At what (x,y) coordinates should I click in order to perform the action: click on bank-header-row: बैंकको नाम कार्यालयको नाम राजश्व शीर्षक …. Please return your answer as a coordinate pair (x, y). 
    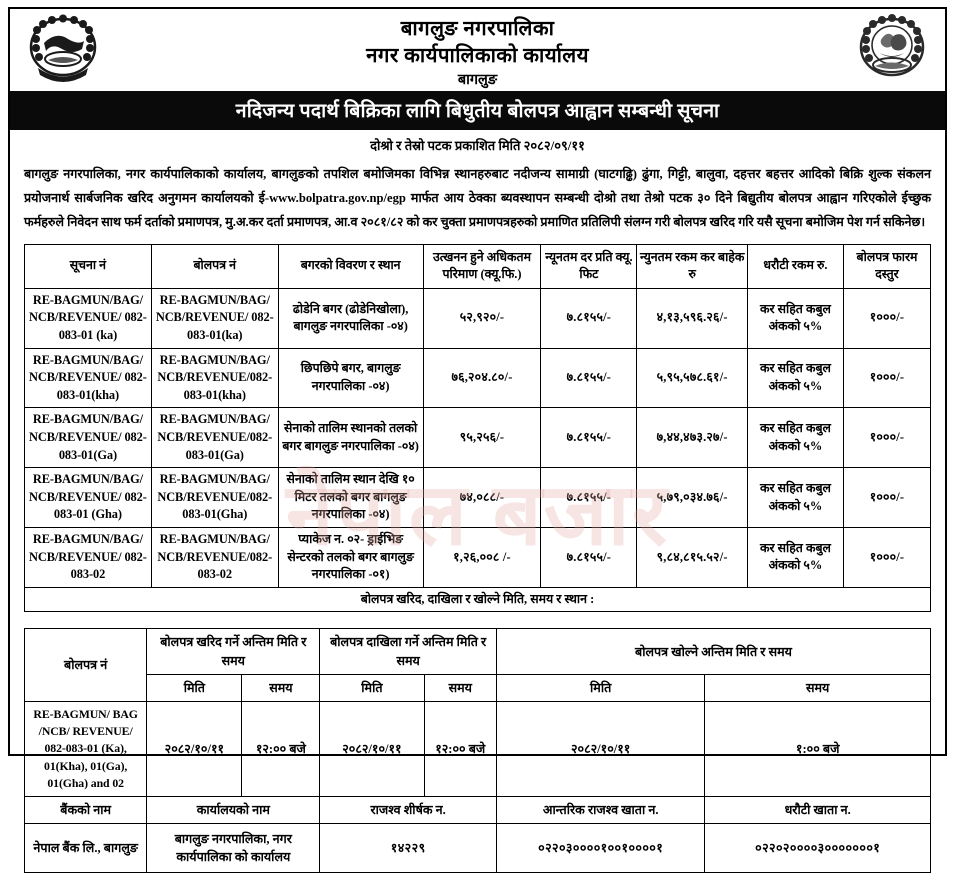
    Looking at the image, I should click on (477, 809).